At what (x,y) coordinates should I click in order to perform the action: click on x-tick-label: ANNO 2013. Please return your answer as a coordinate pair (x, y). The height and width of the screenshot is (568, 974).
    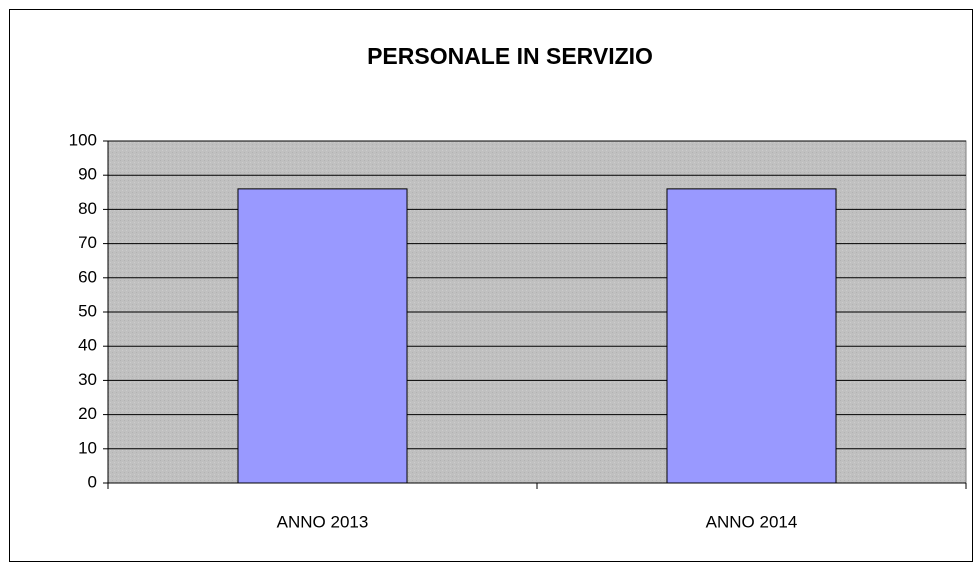
    Looking at the image, I should click on (323, 521).